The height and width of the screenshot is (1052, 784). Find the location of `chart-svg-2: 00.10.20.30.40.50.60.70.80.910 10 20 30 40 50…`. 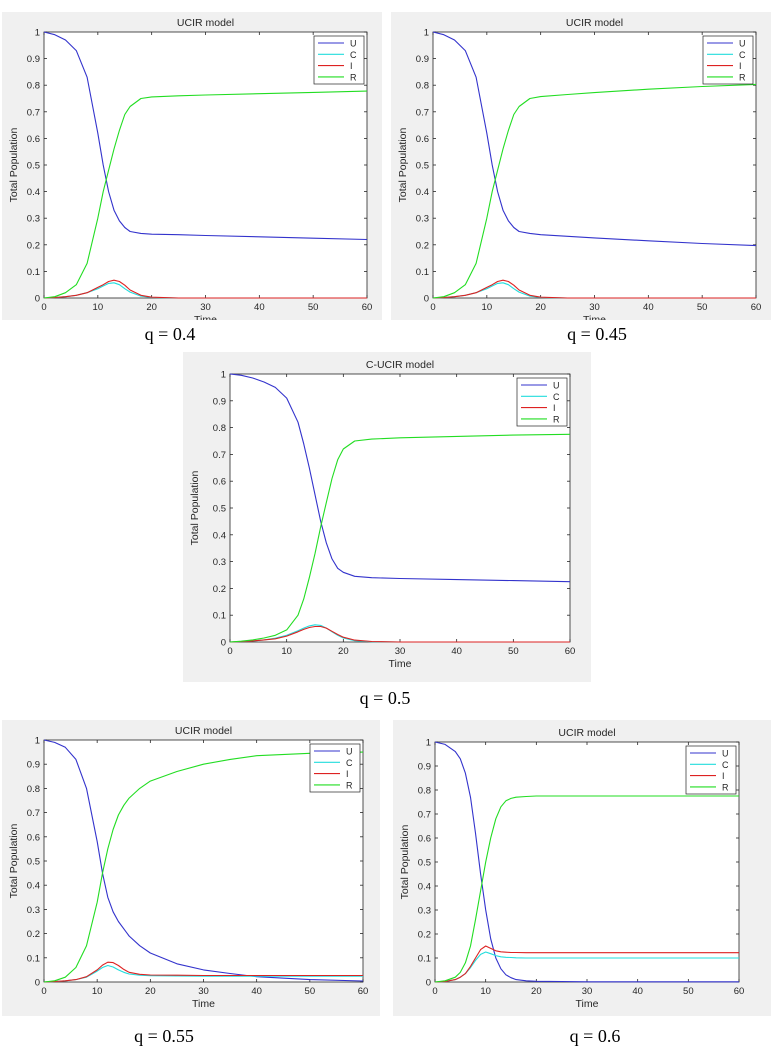

chart-svg-2: 00.10.20.30.40.50.60.70.80.910 10 20 30 40 50… is located at coordinates (579, 168).